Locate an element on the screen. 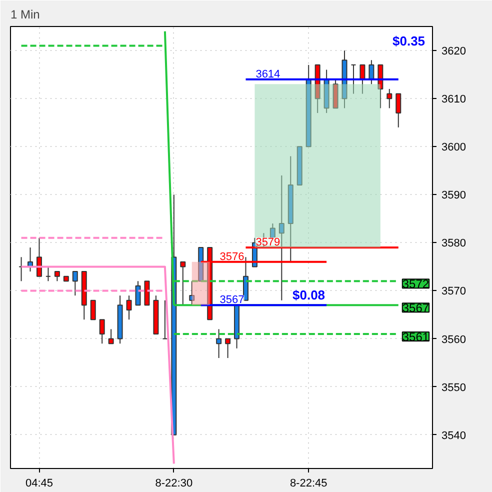  data-label: 3572 is located at coordinates (416, 284).